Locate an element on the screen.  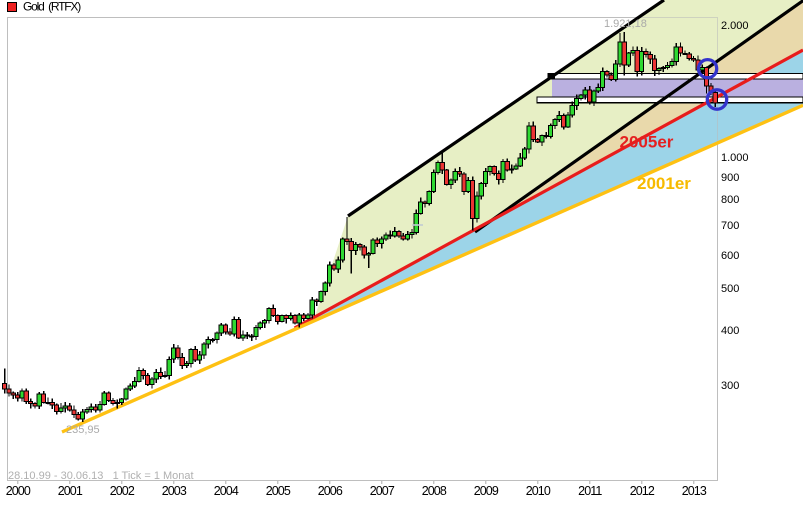
svg-text: 235,95 is located at coordinates (83, 430).